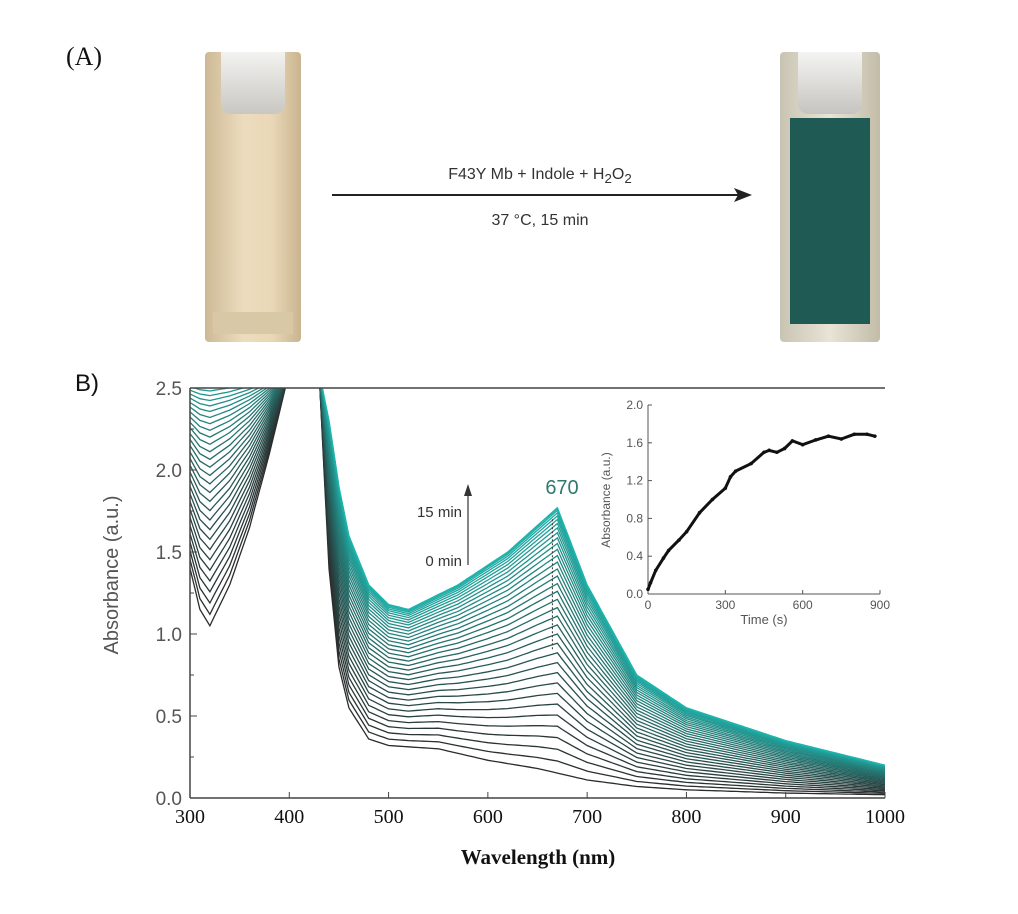 Image resolution: width=1018 pixels, height=914 pixels. I want to click on x-axis-label: Wavelength (nm), so click(538, 857).